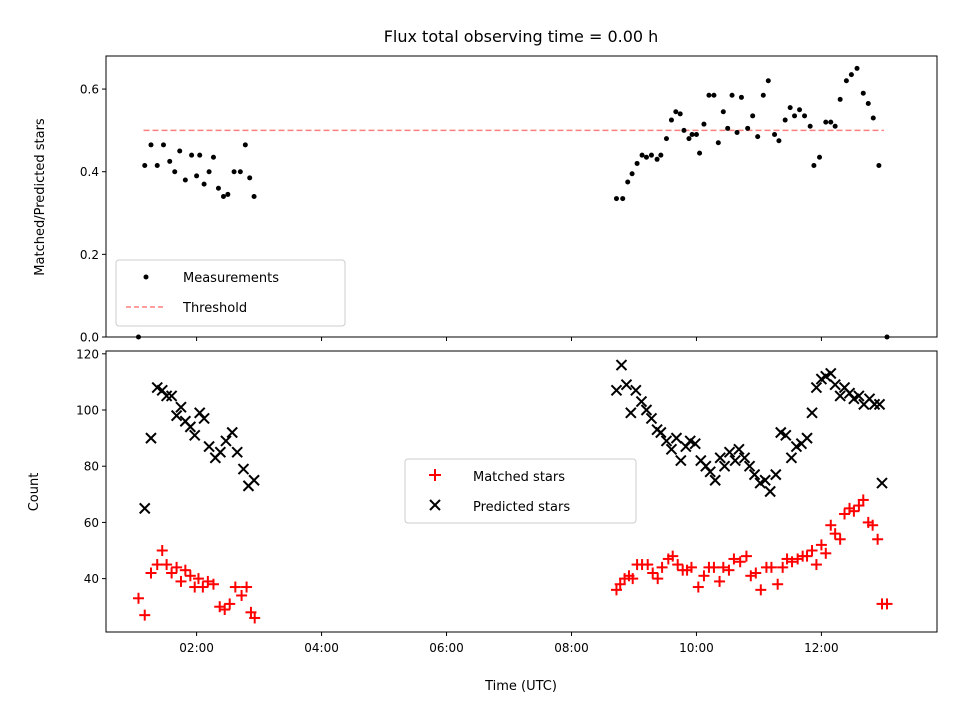 The height and width of the screenshot is (720, 960). What do you see at coordinates (87, 411) in the screenshot?
I see `y-tick-label: 100` at bounding box center [87, 411].